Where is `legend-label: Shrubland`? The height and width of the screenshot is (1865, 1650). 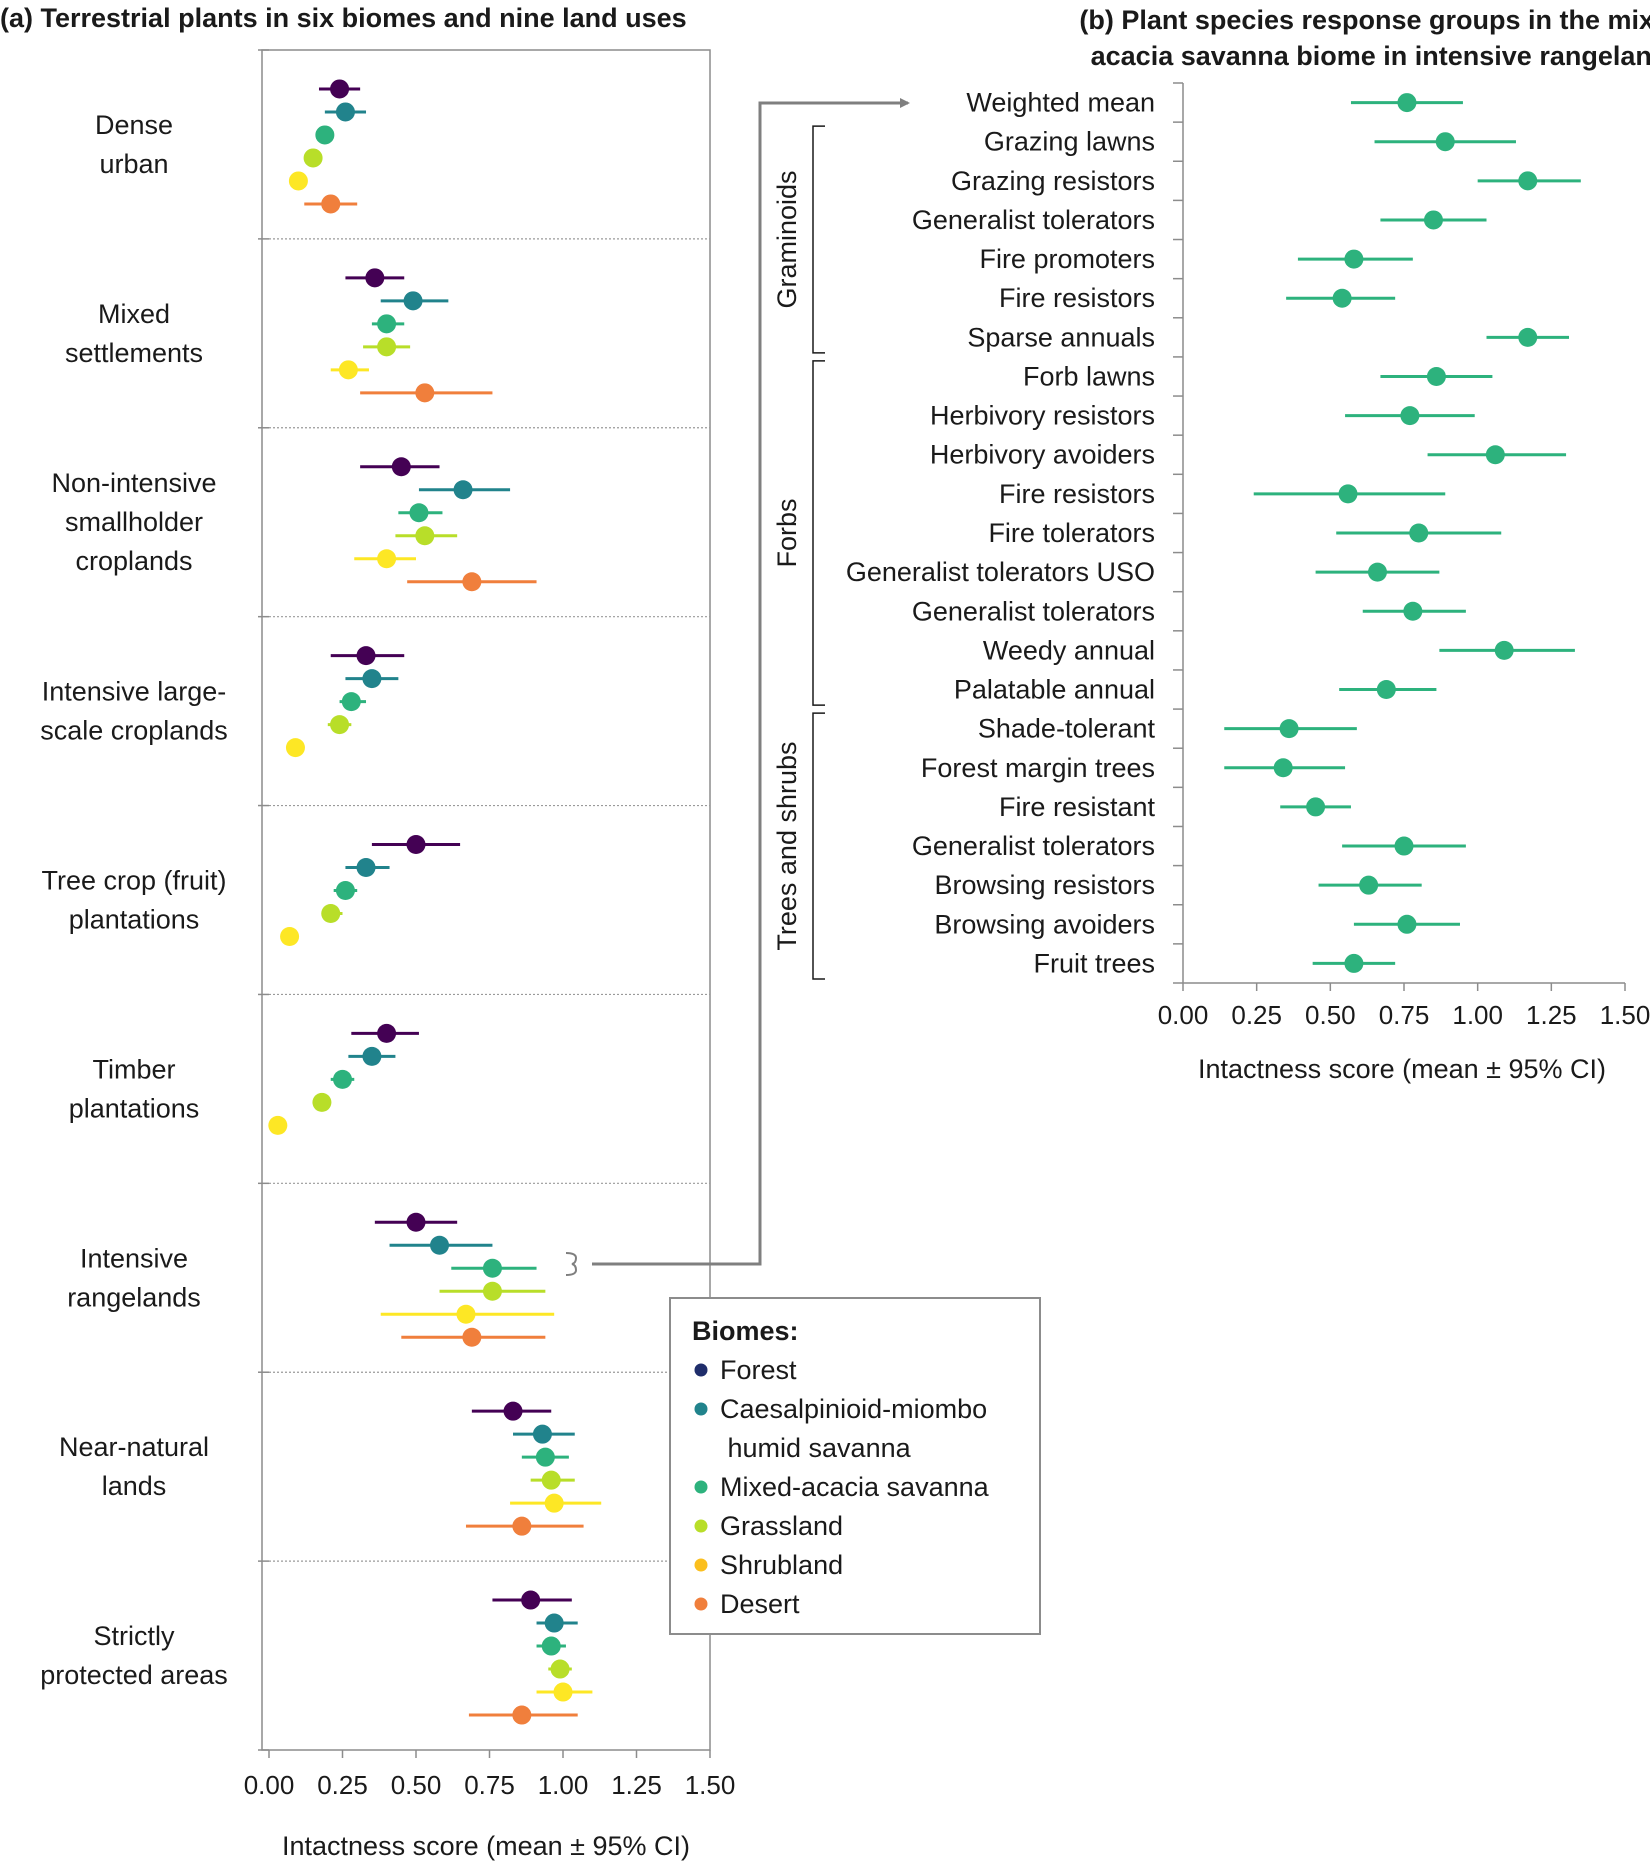 legend-label: Shrubland is located at coordinates (781, 1565).